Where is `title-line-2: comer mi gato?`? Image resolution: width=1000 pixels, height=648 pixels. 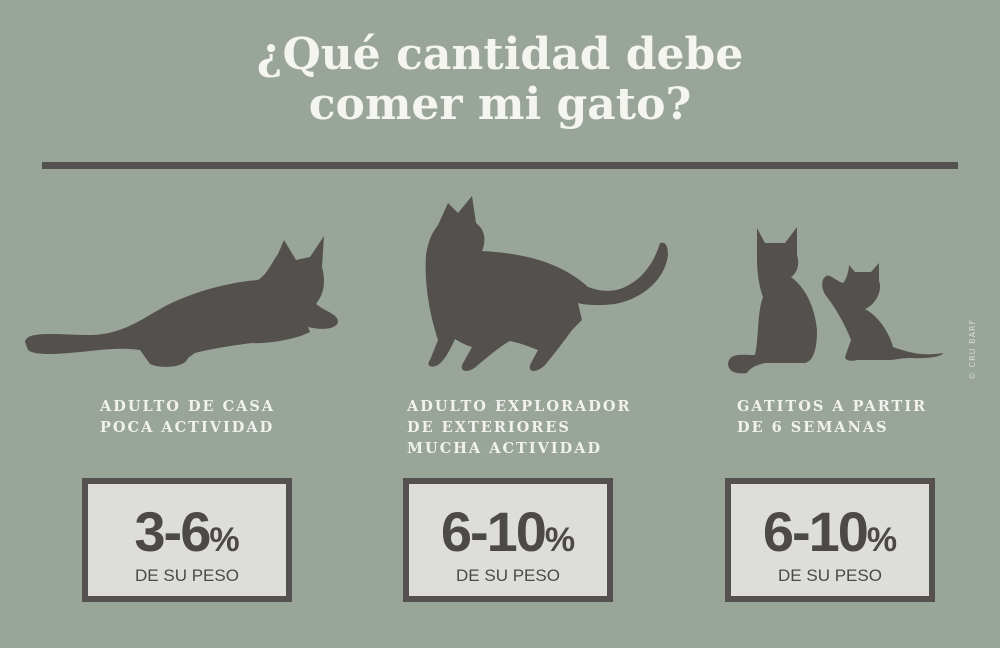
title-line-2: comer mi gato? is located at coordinates (500, 104).